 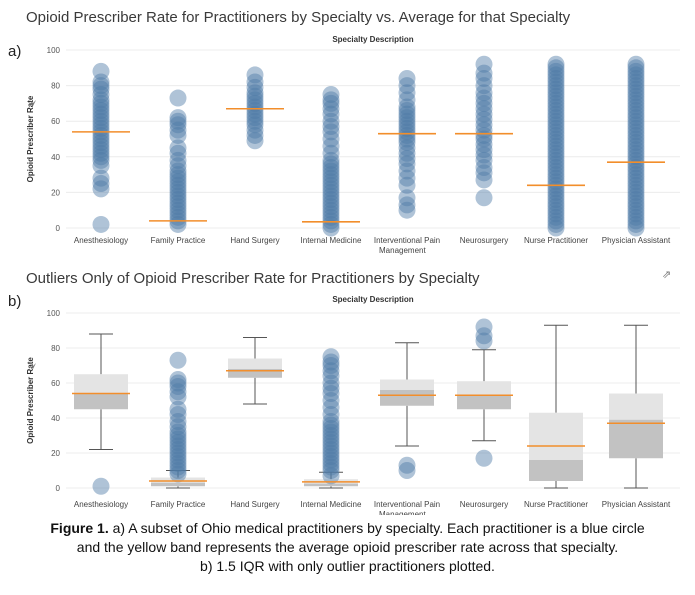 I want to click on category-label: Family Practice, so click(x=178, y=240).